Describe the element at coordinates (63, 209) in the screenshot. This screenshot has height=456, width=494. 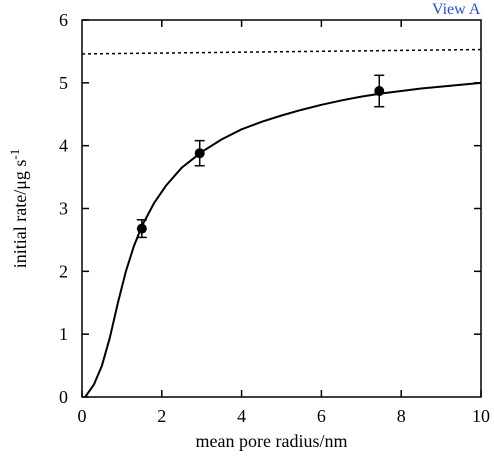
I see `y-tick-label: 3` at that location.